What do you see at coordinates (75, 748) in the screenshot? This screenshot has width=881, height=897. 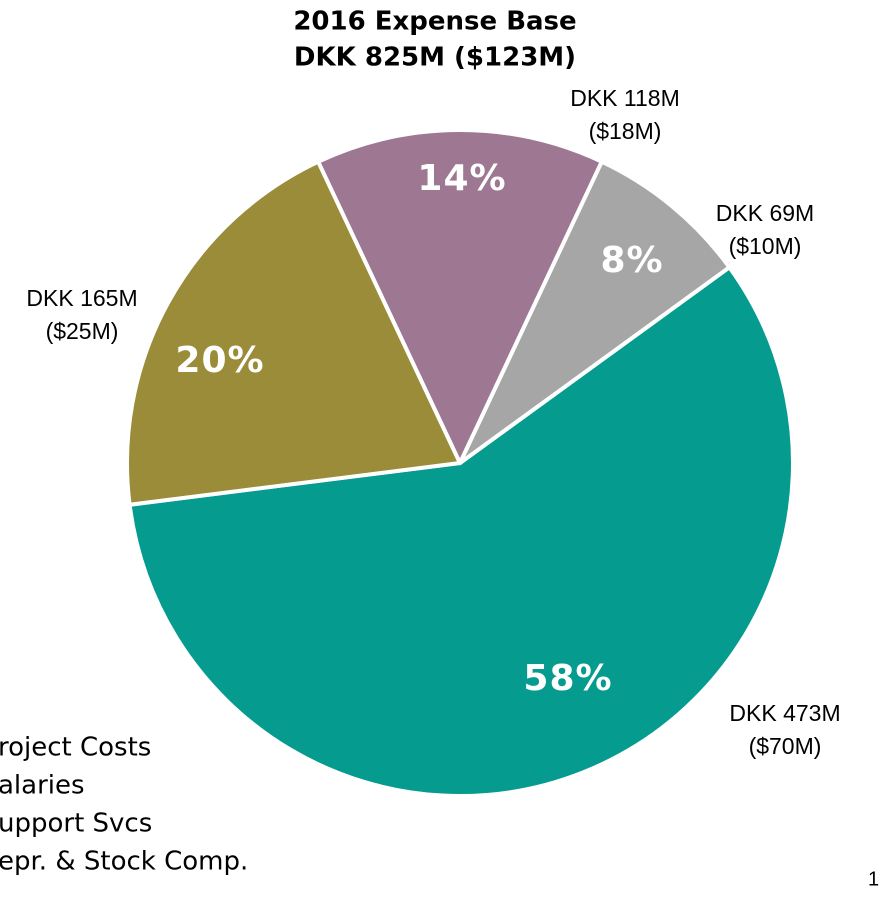 I see `legend-label: roject Costs` at bounding box center [75, 748].